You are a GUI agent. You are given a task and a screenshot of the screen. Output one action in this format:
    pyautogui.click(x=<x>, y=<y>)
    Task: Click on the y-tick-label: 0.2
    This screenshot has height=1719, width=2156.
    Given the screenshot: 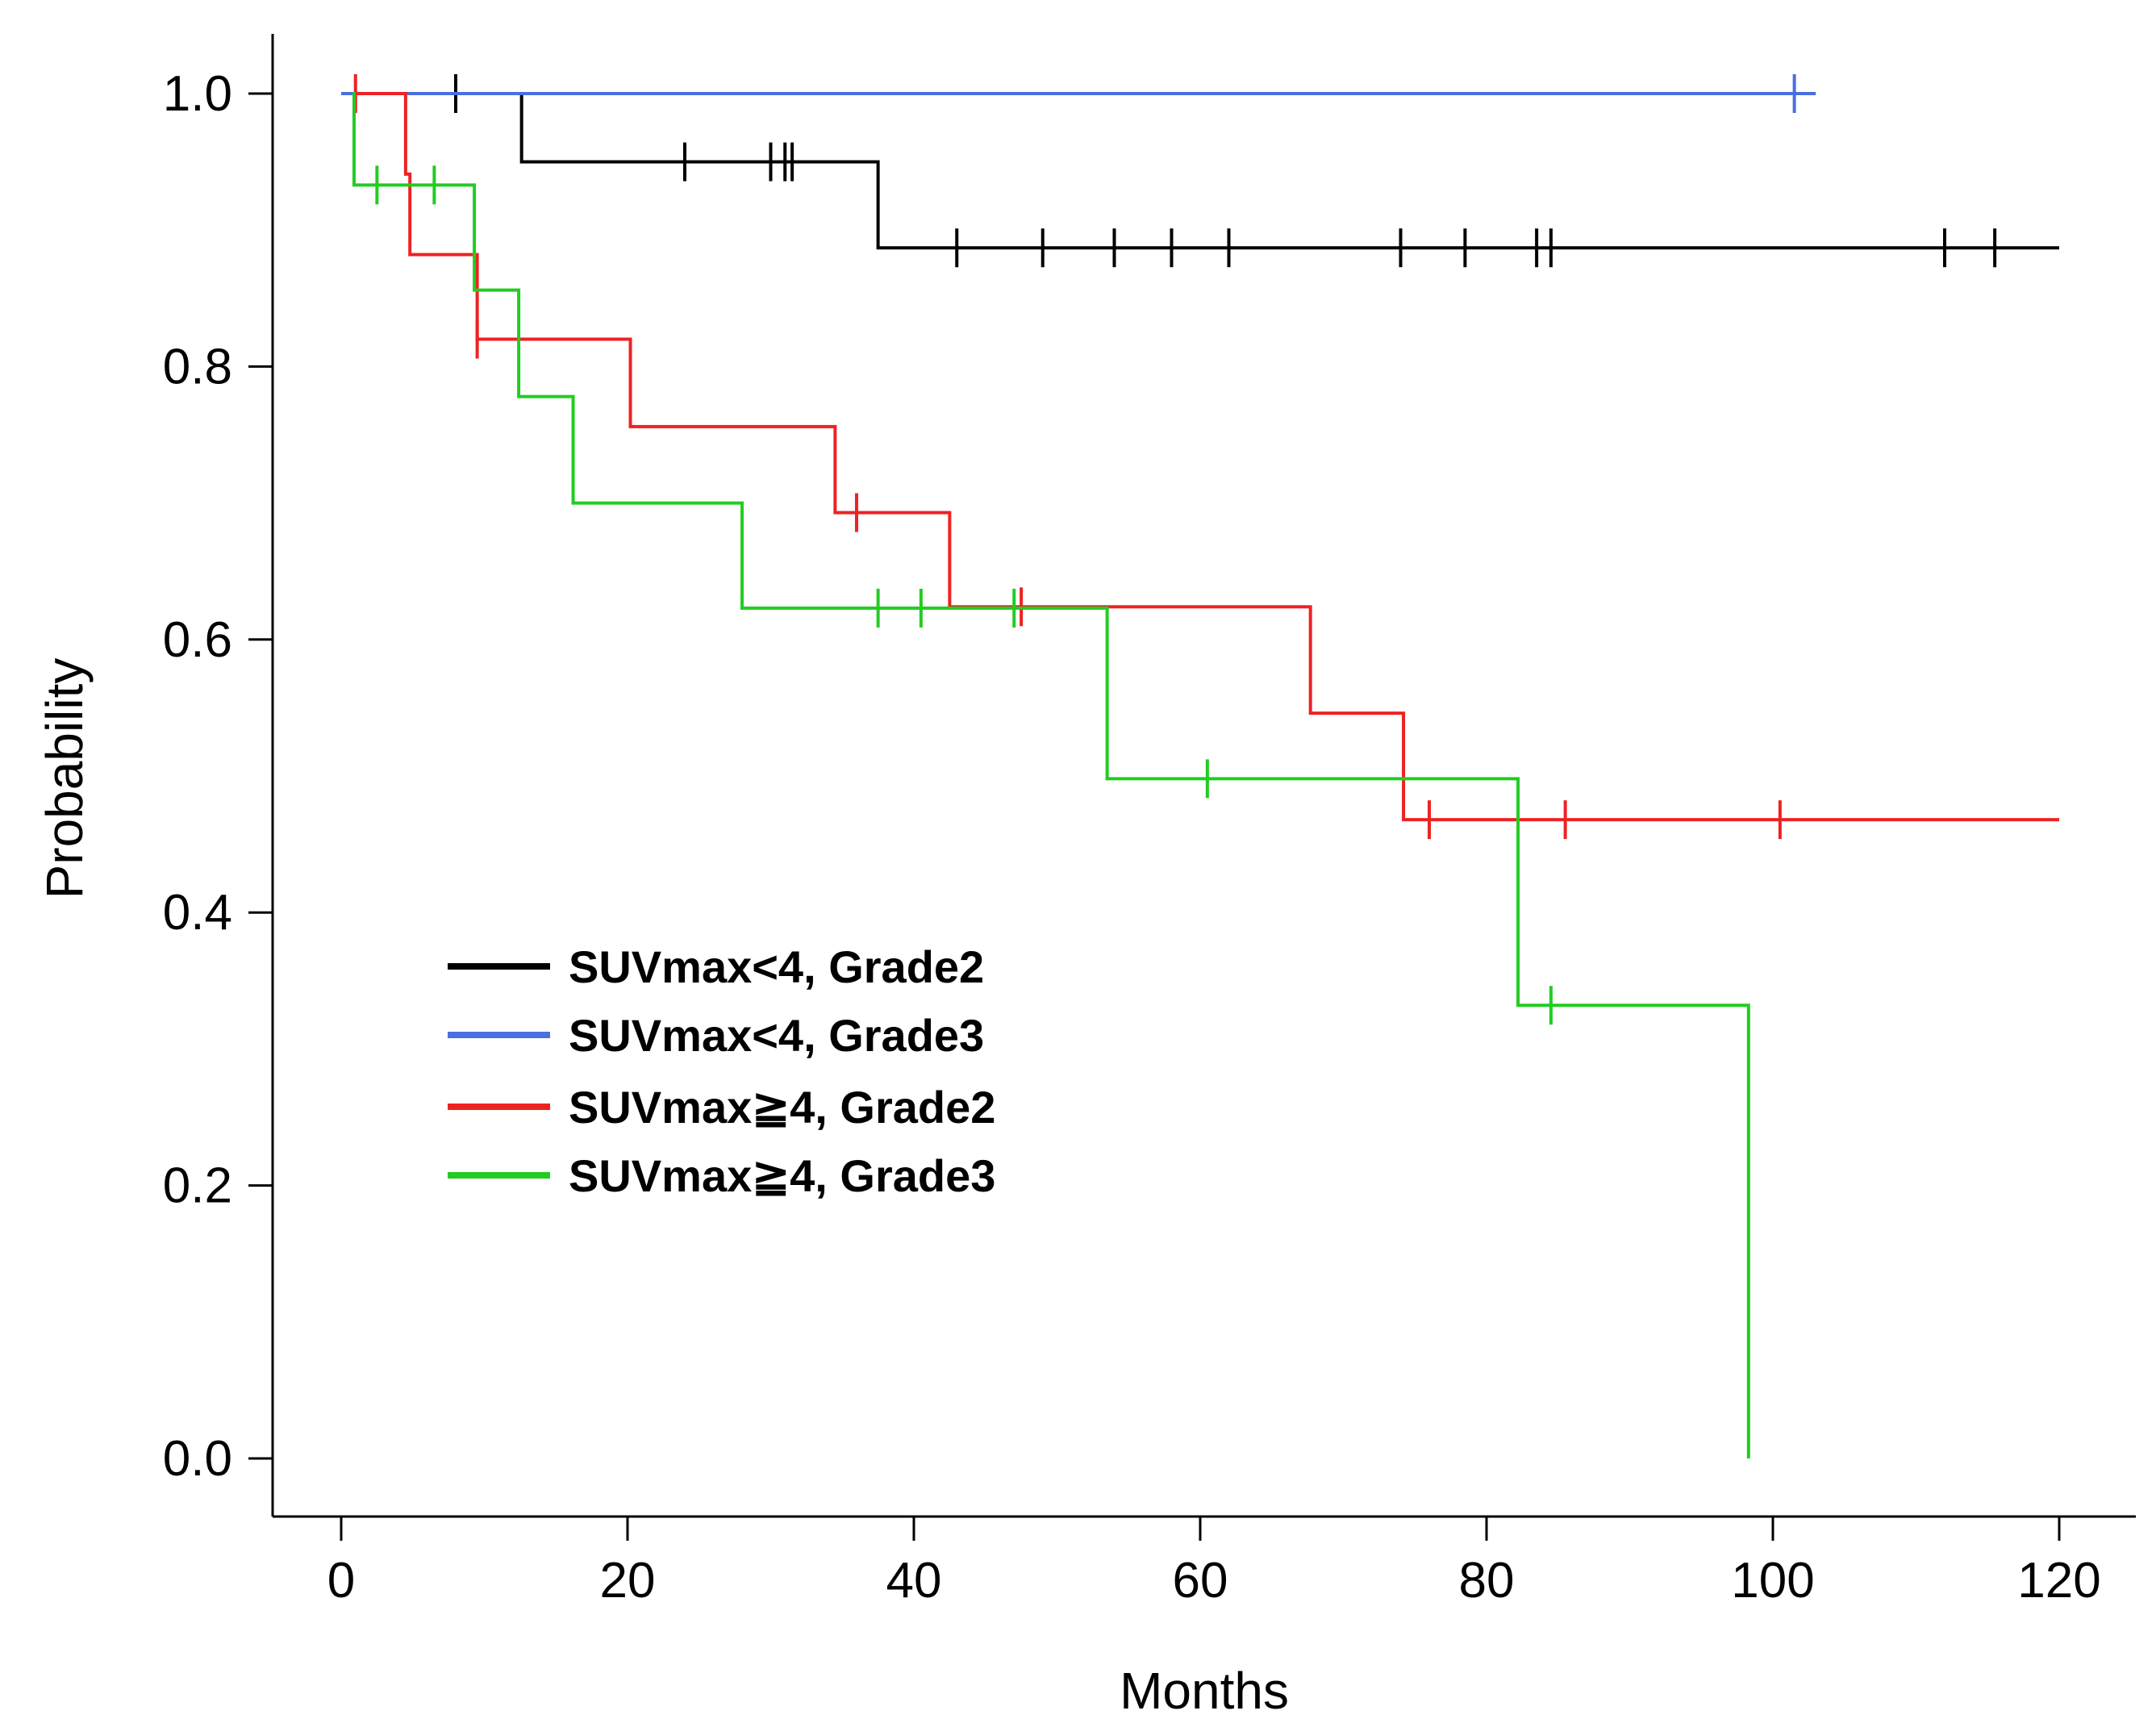 What is the action you would take?
    pyautogui.click(x=198, y=1186)
    